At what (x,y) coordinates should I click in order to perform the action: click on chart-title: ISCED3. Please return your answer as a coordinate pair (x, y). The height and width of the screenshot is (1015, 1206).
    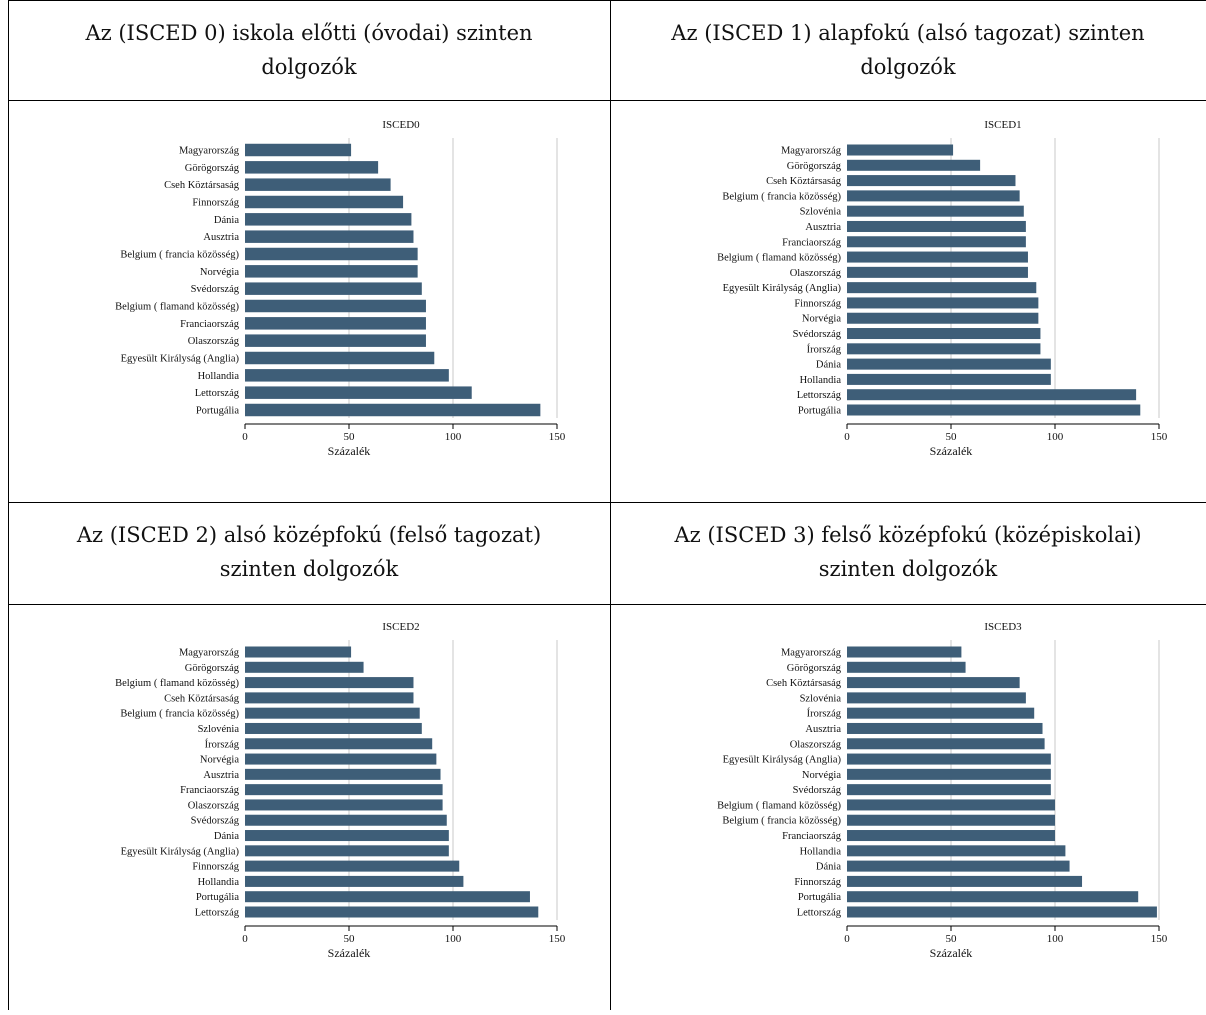
    Looking at the image, I should click on (1003, 627).